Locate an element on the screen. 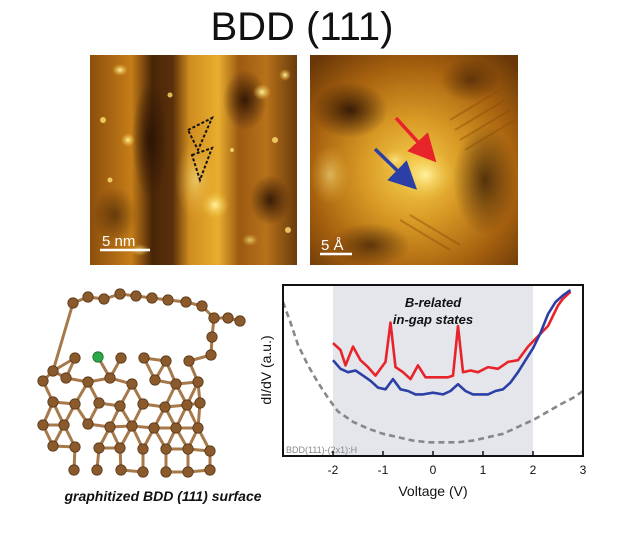 The height and width of the screenshot is (549, 641). stm-image-atomic is located at coordinates (414, 160).